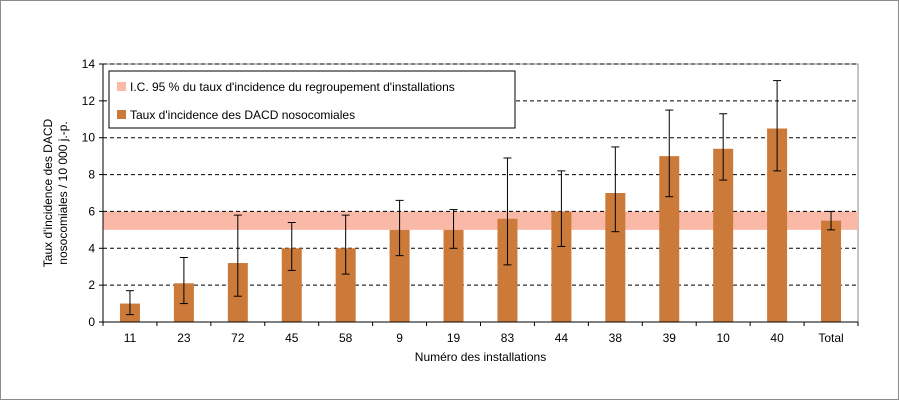  Describe the element at coordinates (399, 338) in the screenshot. I see `x-tick-label: 9` at that location.